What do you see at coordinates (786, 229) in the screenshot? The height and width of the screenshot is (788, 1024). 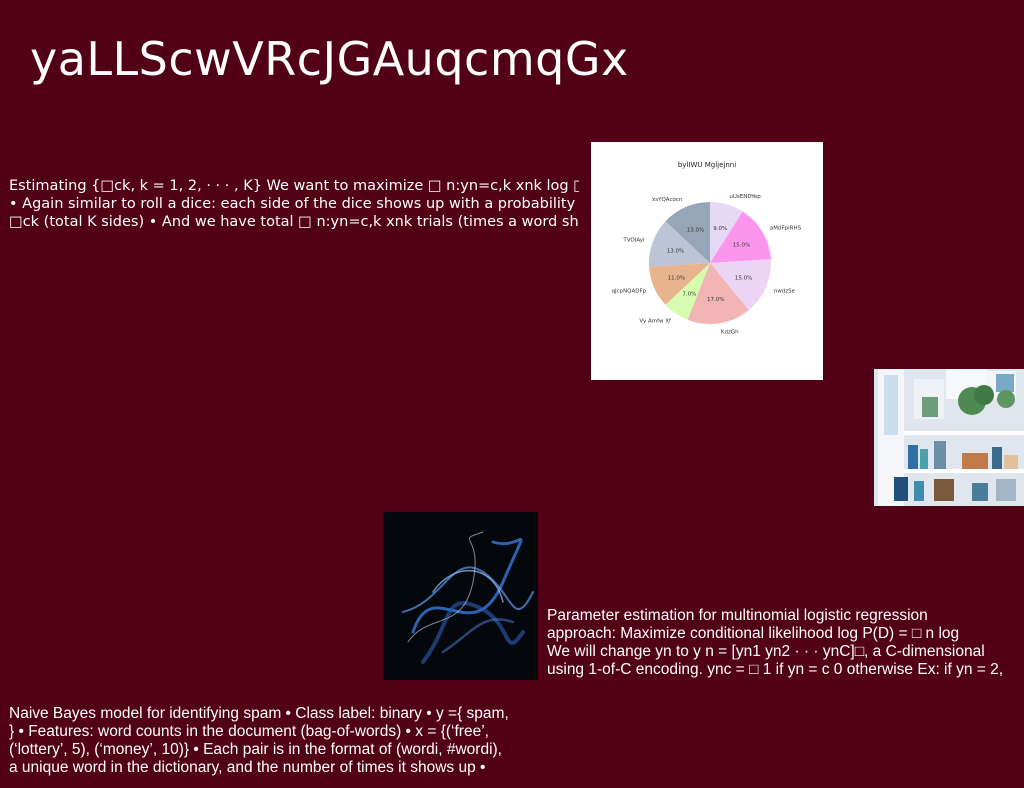 I see `pie-slice-label: aMdFpiRHS` at bounding box center [786, 229].